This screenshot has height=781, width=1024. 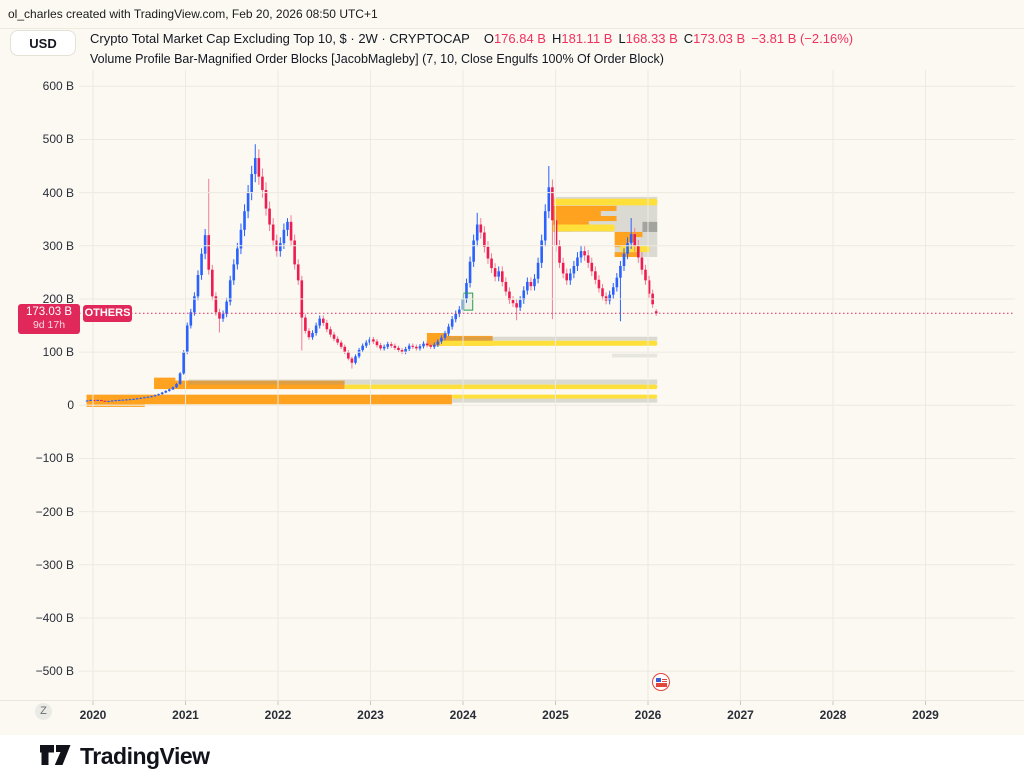 What do you see at coordinates (740, 715) in the screenshot?
I see `time-scale-label: 2027` at bounding box center [740, 715].